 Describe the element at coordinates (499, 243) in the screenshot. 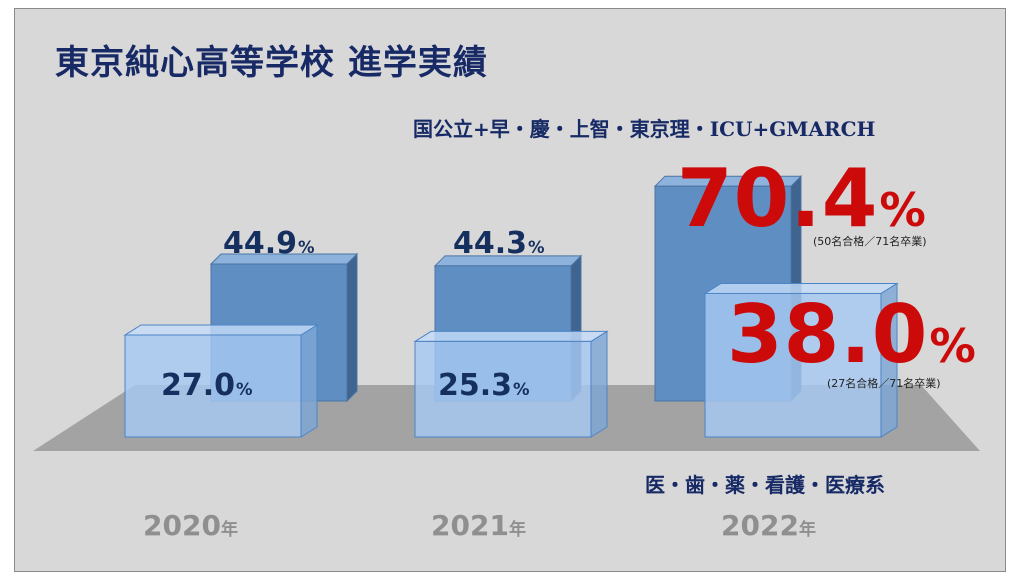

I see `value-label-top-2021: 44.3%` at that location.